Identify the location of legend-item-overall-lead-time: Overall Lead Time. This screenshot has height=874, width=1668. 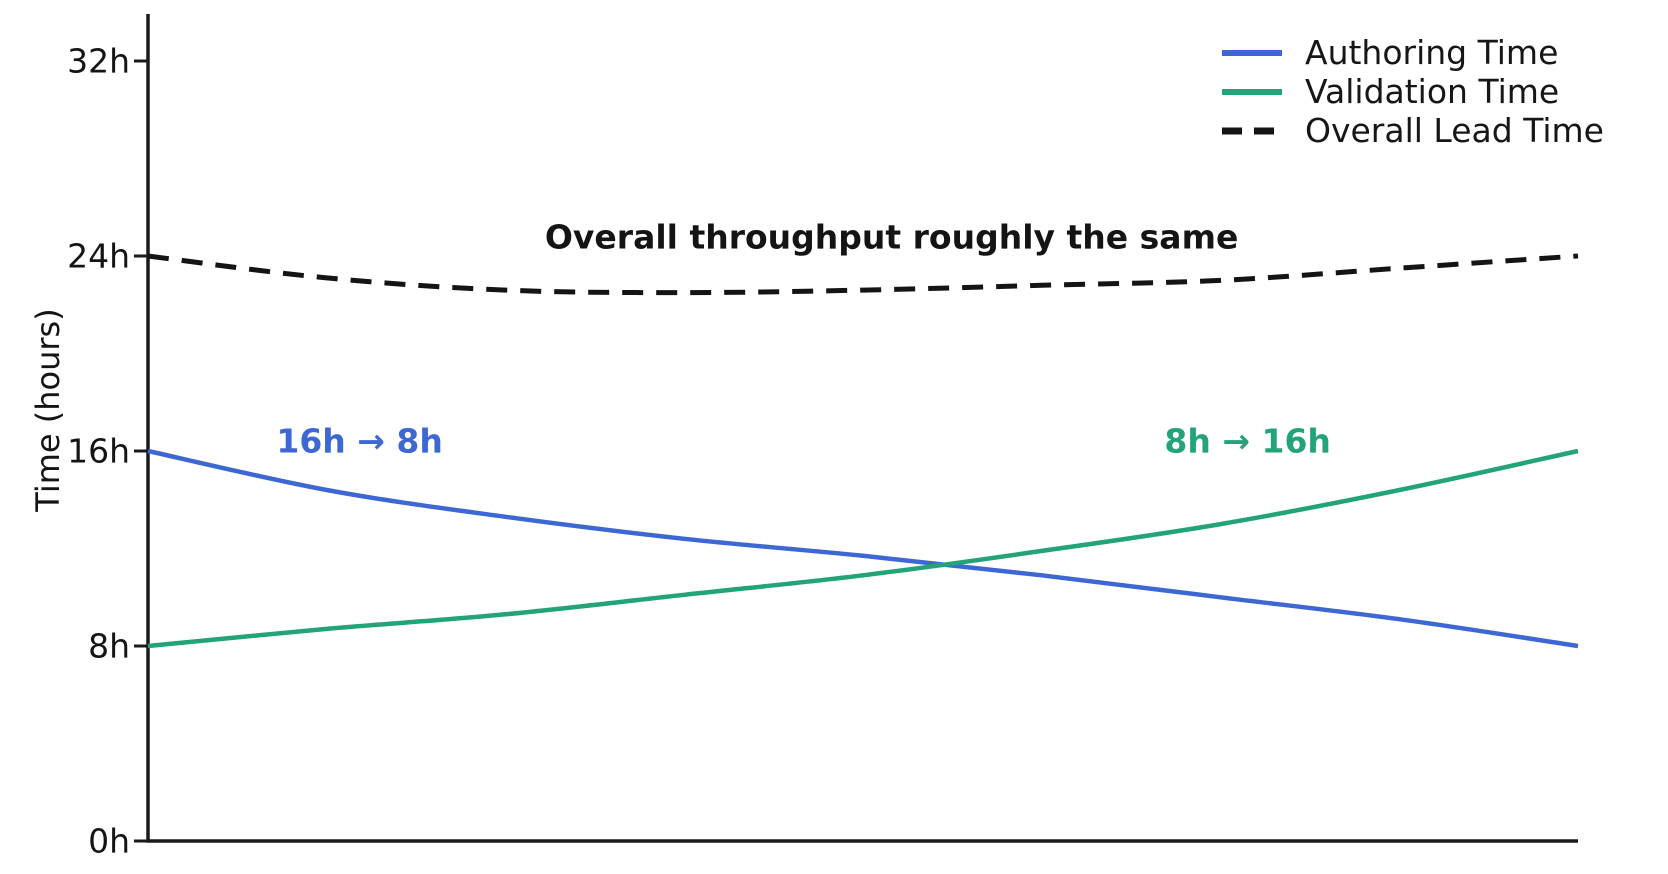
(1413, 130).